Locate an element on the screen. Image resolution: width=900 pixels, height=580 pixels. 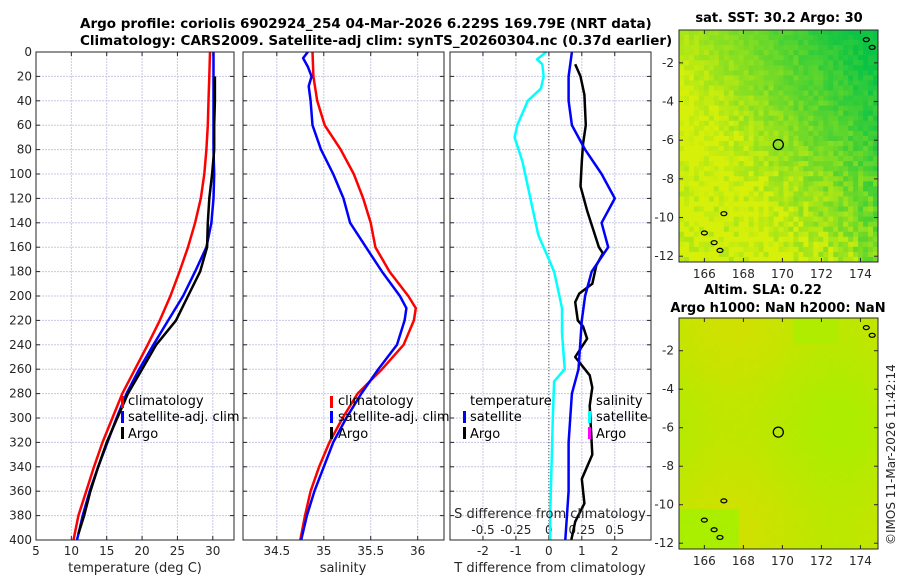
x-tick-label: 0 is located at coordinates (549, 551).